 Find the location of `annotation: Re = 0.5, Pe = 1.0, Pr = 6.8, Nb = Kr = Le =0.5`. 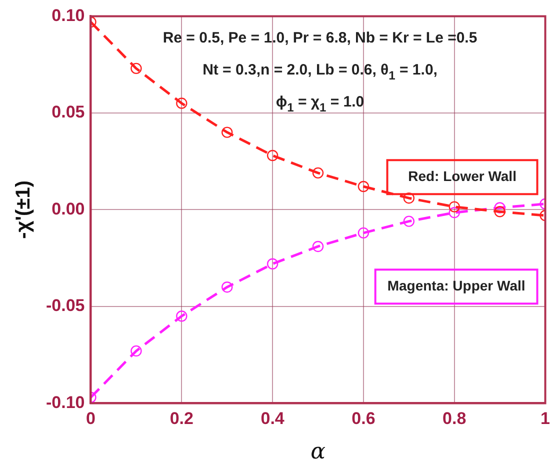

annotation: Re = 0.5, Pe = 1.0, Pr = 6.8, Nb = Kr = Le =0.5 is located at coordinates (320, 37).